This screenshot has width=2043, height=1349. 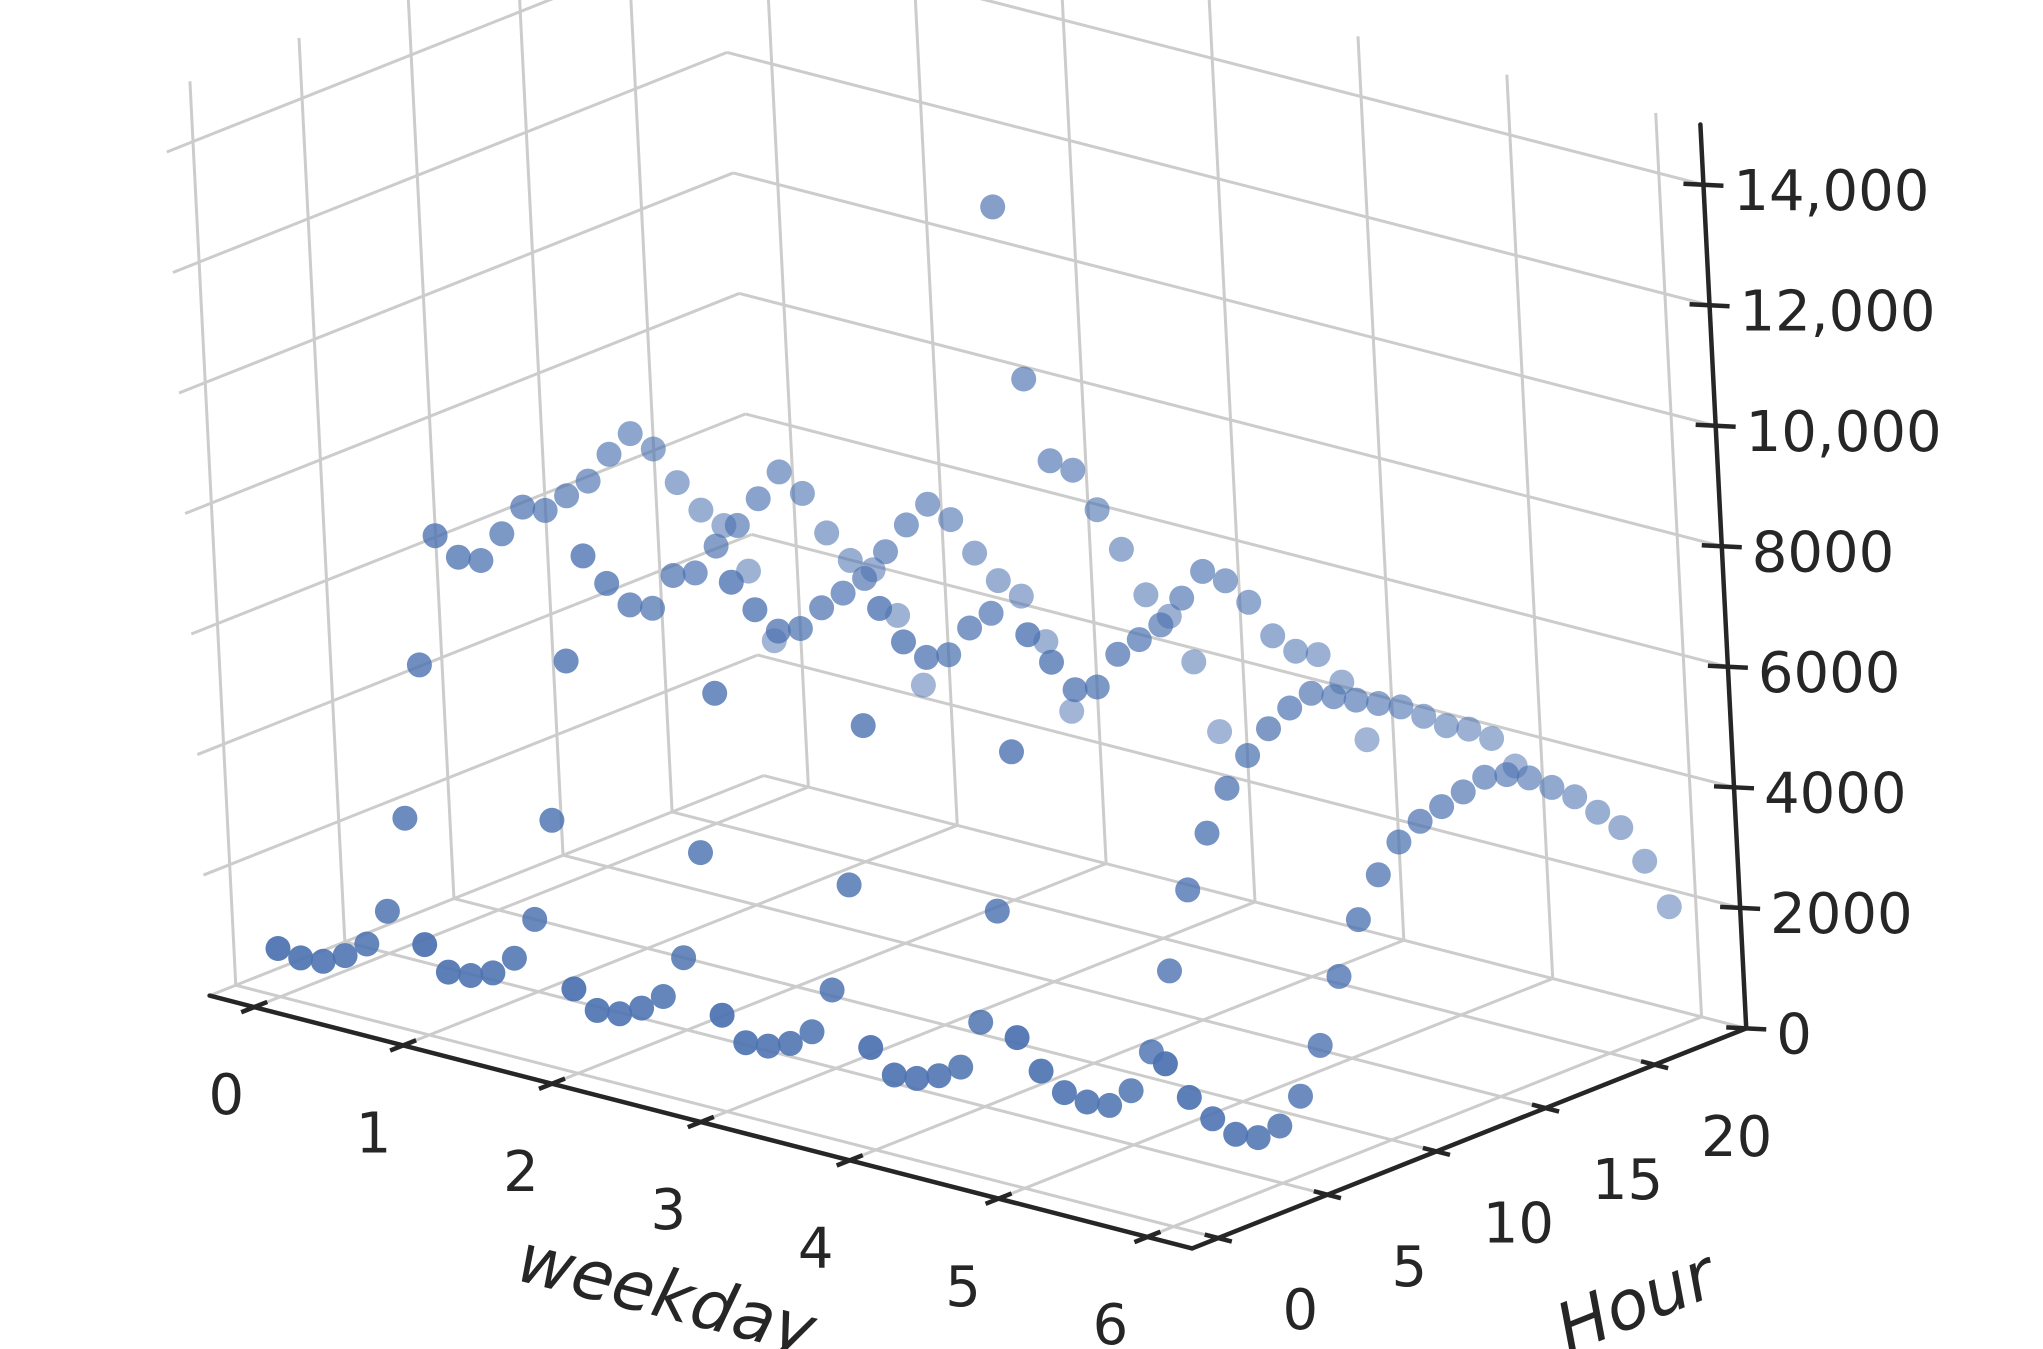 What do you see at coordinates (1831, 191) in the screenshot?
I see `z-tick-label: 14,000` at bounding box center [1831, 191].